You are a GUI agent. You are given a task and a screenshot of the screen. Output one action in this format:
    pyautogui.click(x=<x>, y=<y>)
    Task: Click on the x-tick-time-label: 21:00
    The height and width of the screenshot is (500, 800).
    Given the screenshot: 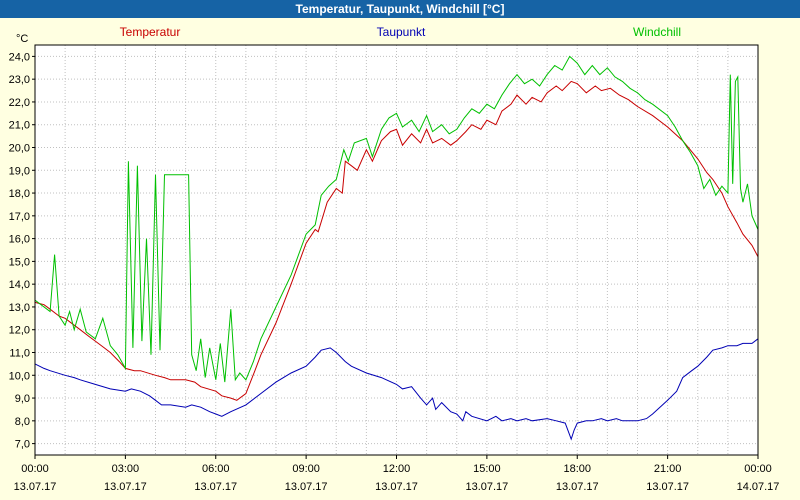 What is the action you would take?
    pyautogui.click(x=668, y=469)
    